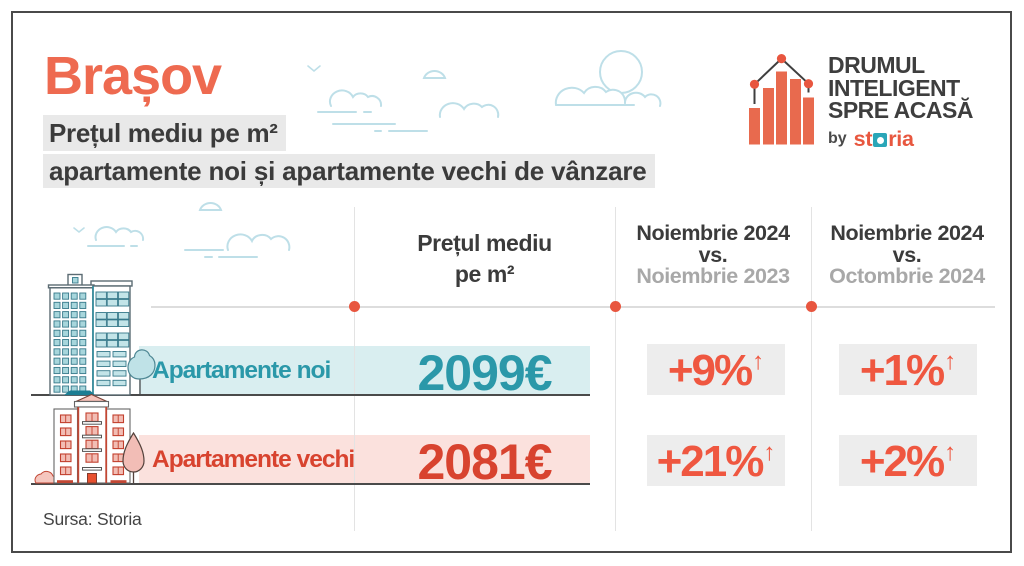  I want to click on price-header-line2: pe m², so click(484, 274).